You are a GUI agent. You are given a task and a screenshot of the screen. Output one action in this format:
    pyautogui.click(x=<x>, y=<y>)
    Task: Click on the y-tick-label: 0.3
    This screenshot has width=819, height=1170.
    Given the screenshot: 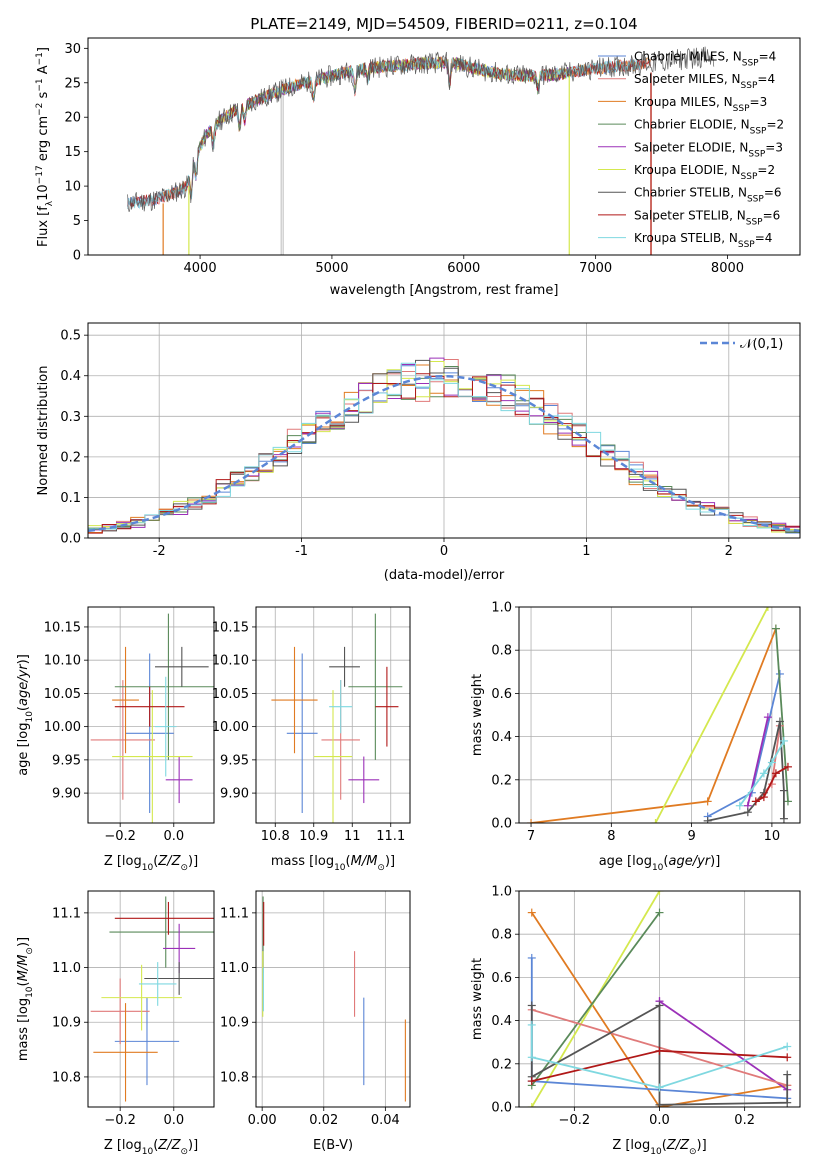 What is the action you would take?
    pyautogui.click(x=70, y=417)
    